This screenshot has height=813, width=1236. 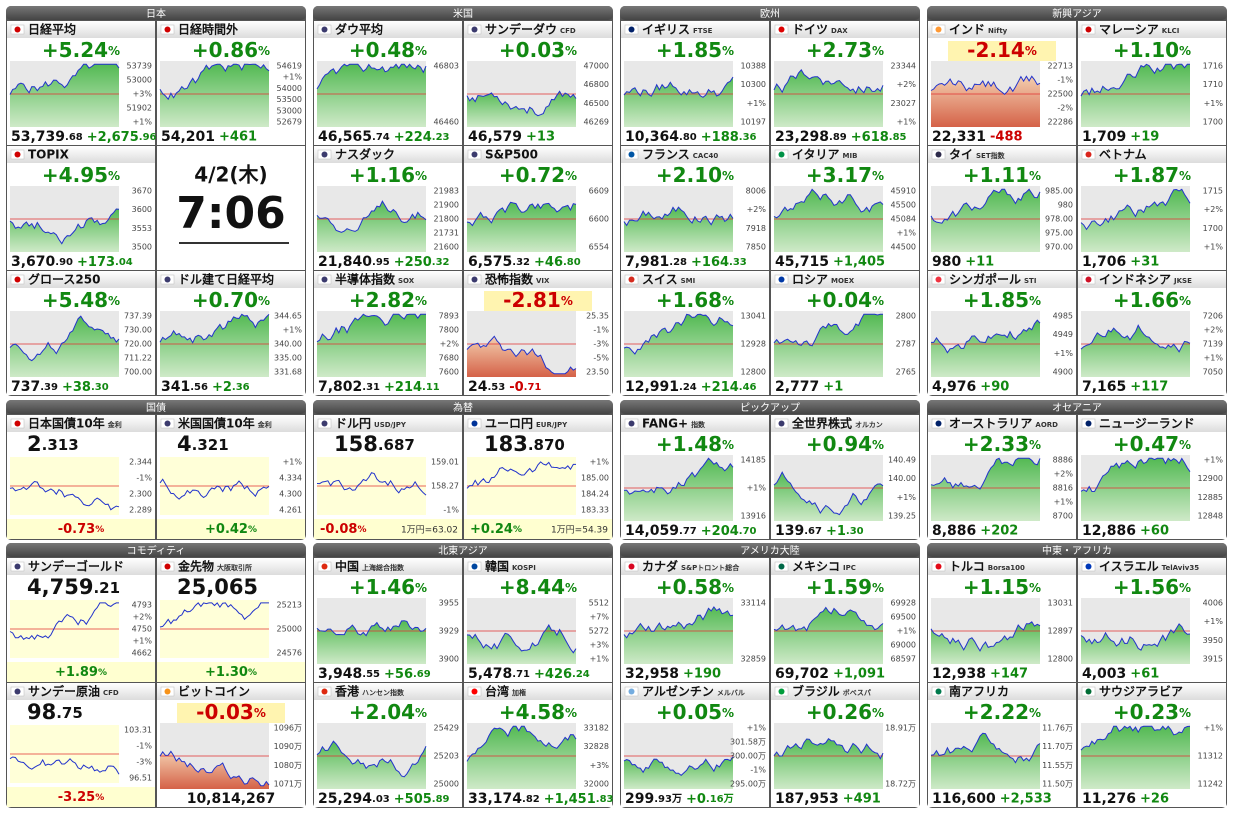 What do you see at coordinates (967, 30) in the screenshot?
I see `tile-name: インド` at bounding box center [967, 30].